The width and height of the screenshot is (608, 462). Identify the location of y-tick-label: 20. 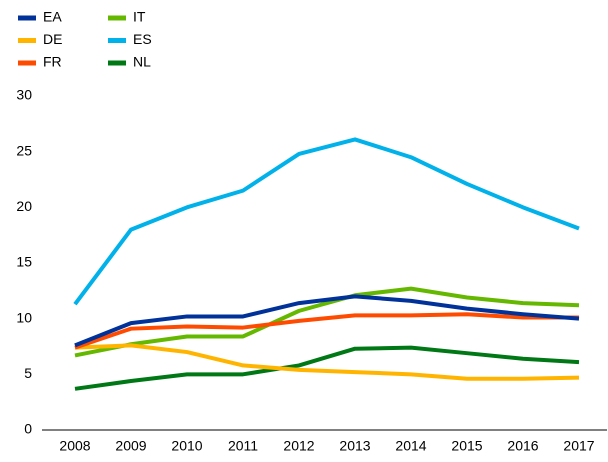
(24, 206).